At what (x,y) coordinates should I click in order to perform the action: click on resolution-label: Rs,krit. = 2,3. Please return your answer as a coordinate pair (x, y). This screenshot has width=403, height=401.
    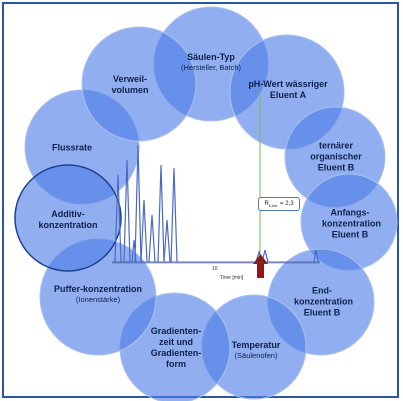
    Looking at the image, I should click on (279, 204).